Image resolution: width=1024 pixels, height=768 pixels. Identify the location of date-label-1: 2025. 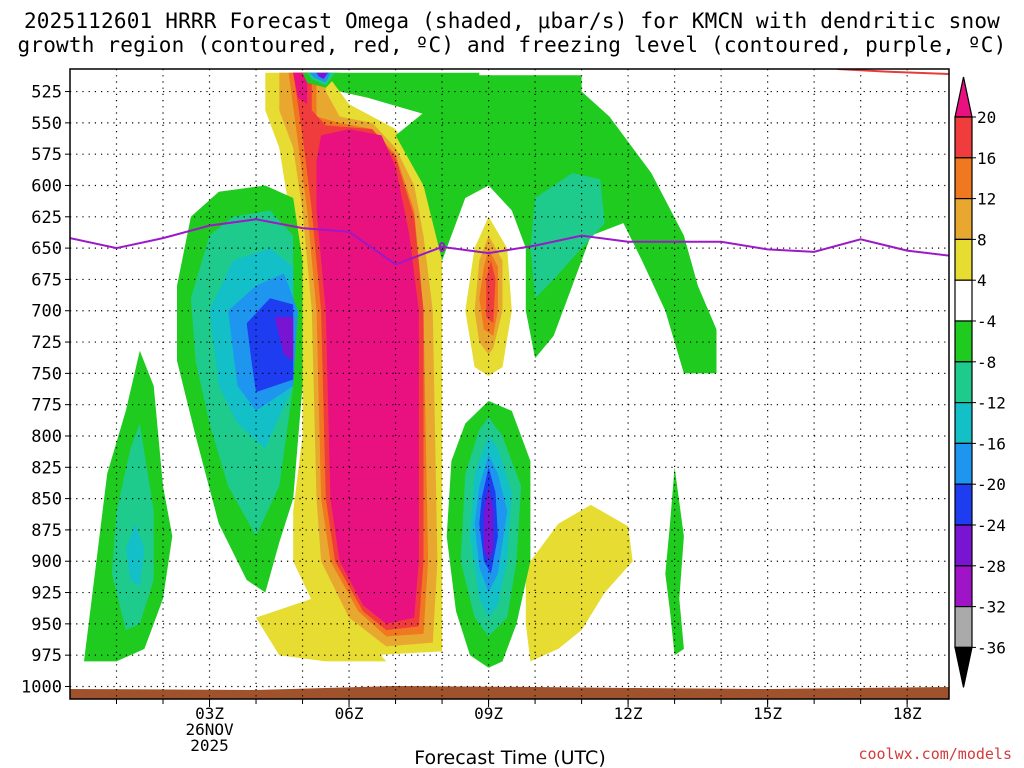
(209, 745).